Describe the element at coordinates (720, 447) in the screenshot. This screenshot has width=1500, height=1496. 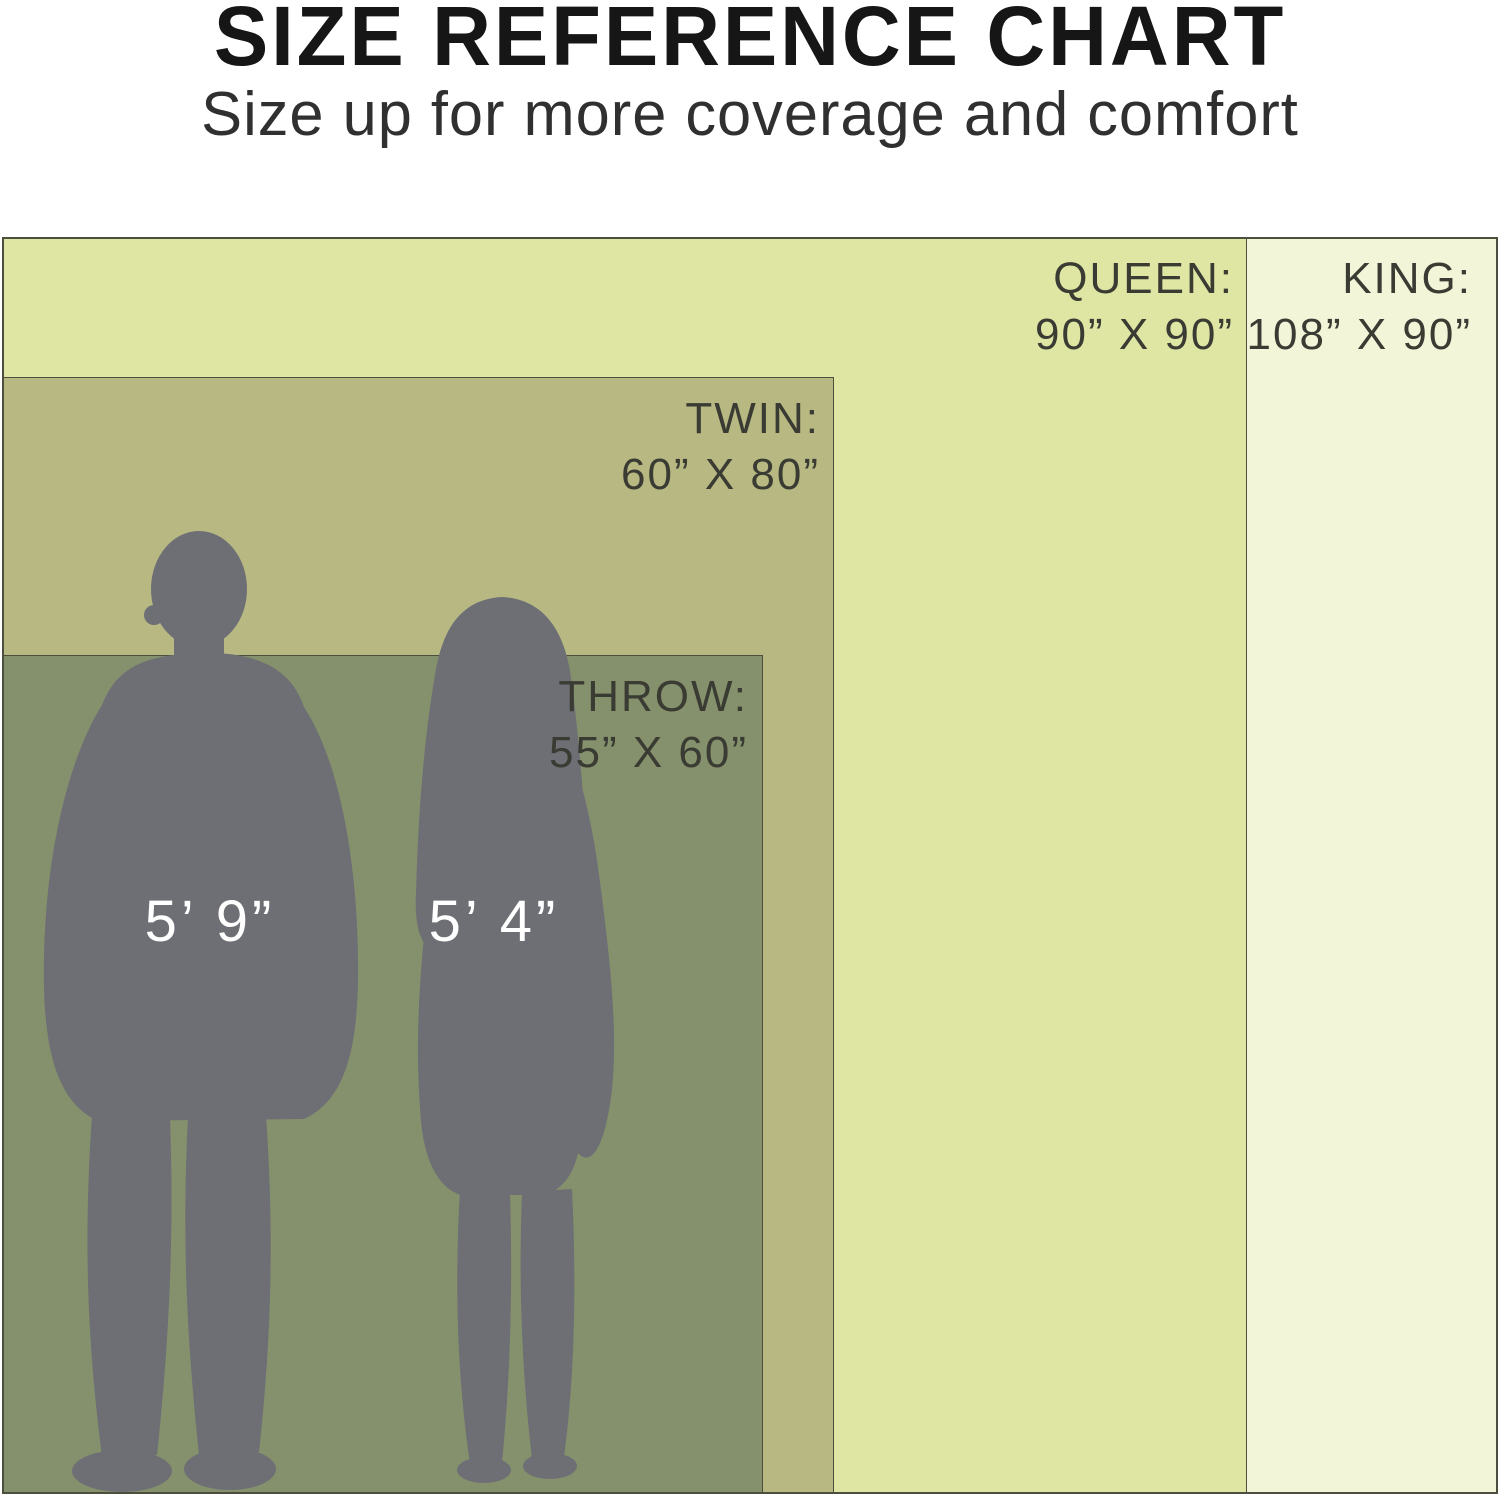
I see `twin-size-label: TWIN: 60” X 80”` at that location.